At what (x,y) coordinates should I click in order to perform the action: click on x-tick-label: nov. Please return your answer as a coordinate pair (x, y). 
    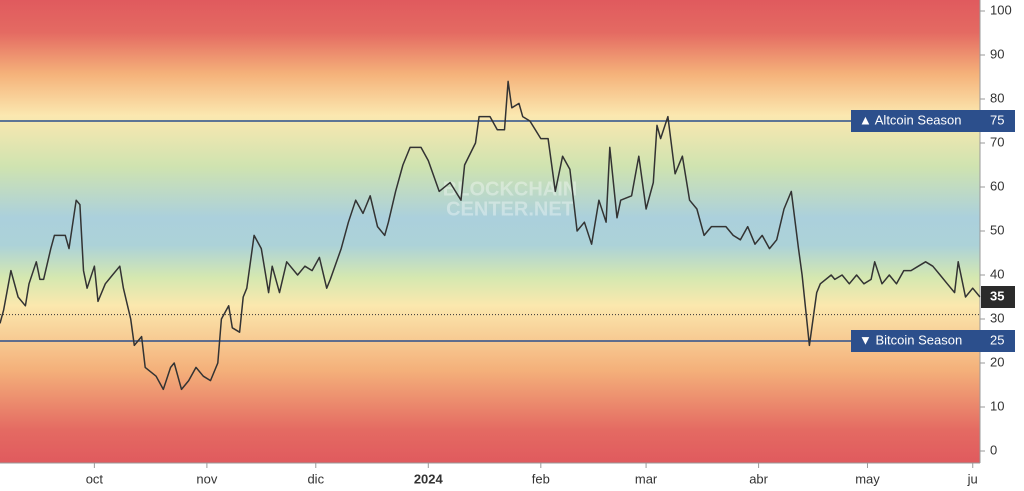
    Looking at the image, I should click on (206, 478).